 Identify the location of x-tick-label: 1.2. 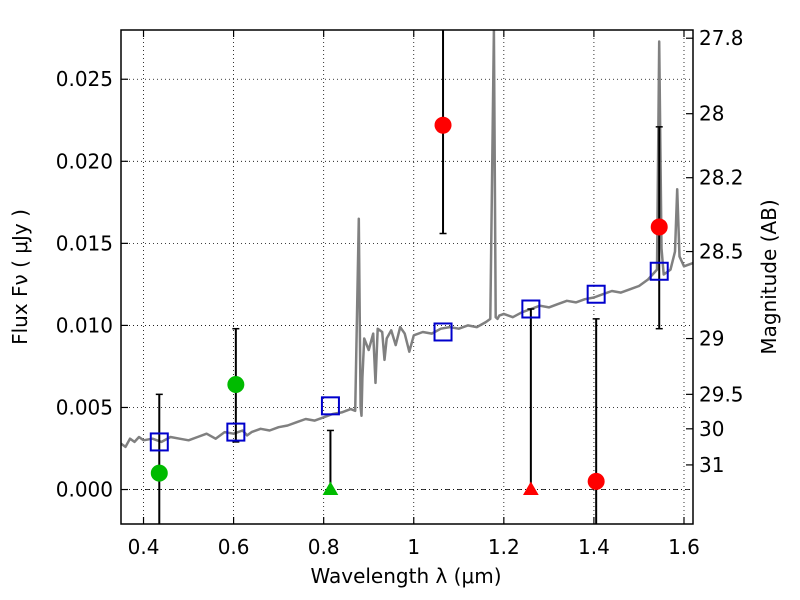
(504, 547).